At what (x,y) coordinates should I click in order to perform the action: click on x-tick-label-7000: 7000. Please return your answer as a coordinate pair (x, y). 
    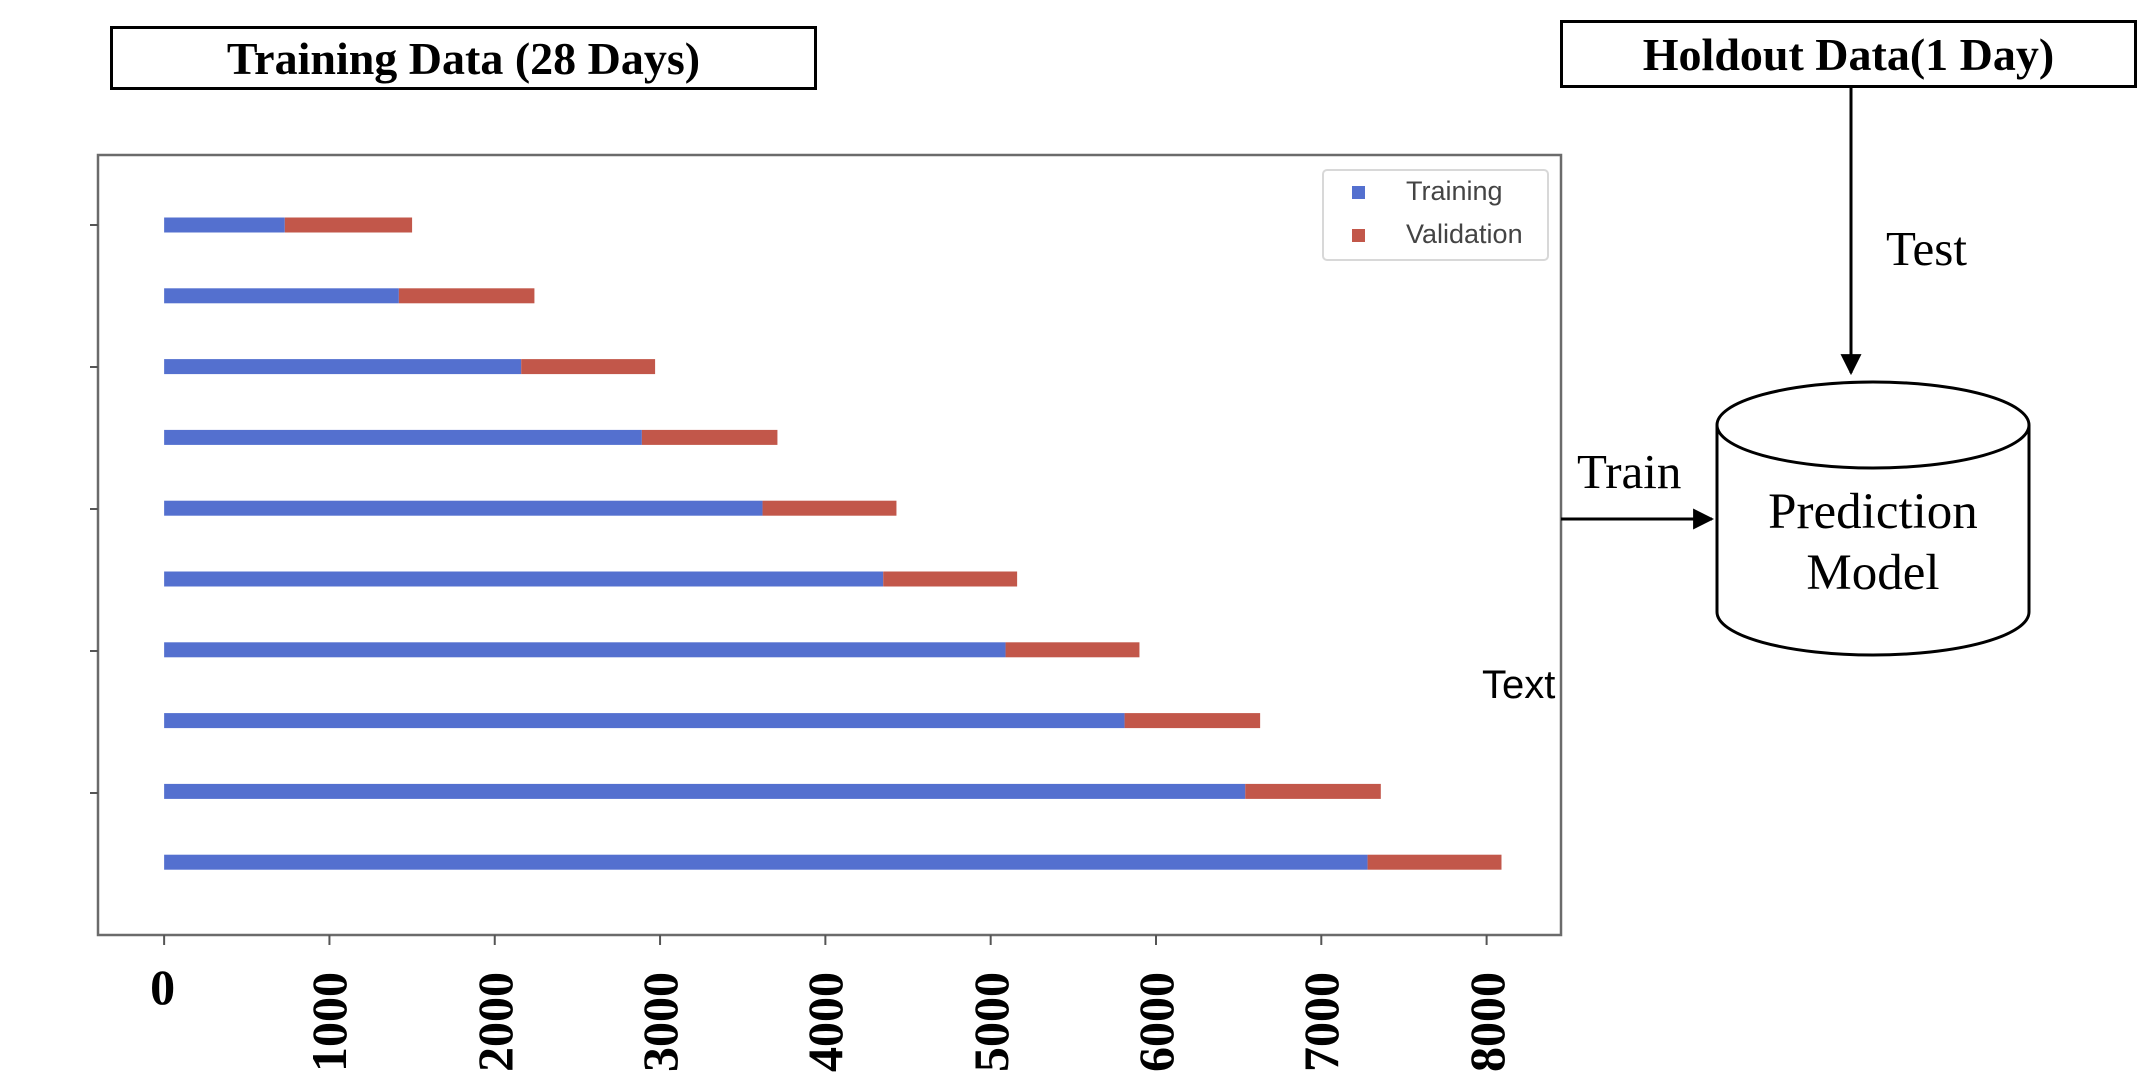
    Looking at the image, I should click on (1321, 1022).